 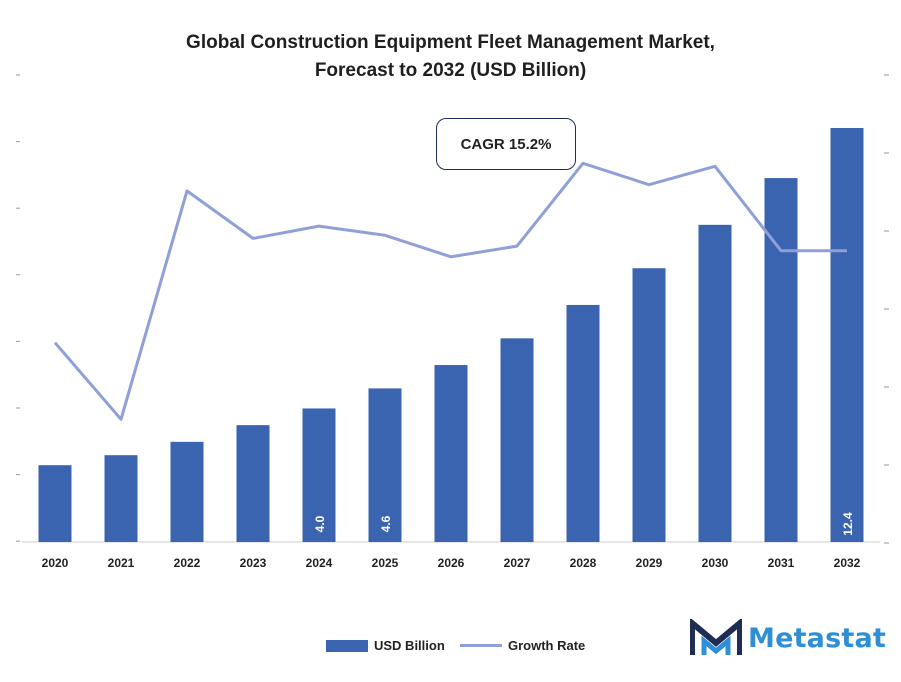 I want to click on chart-title-line2: Forecast to 2032 (USD Billion), so click(x=450, y=70).